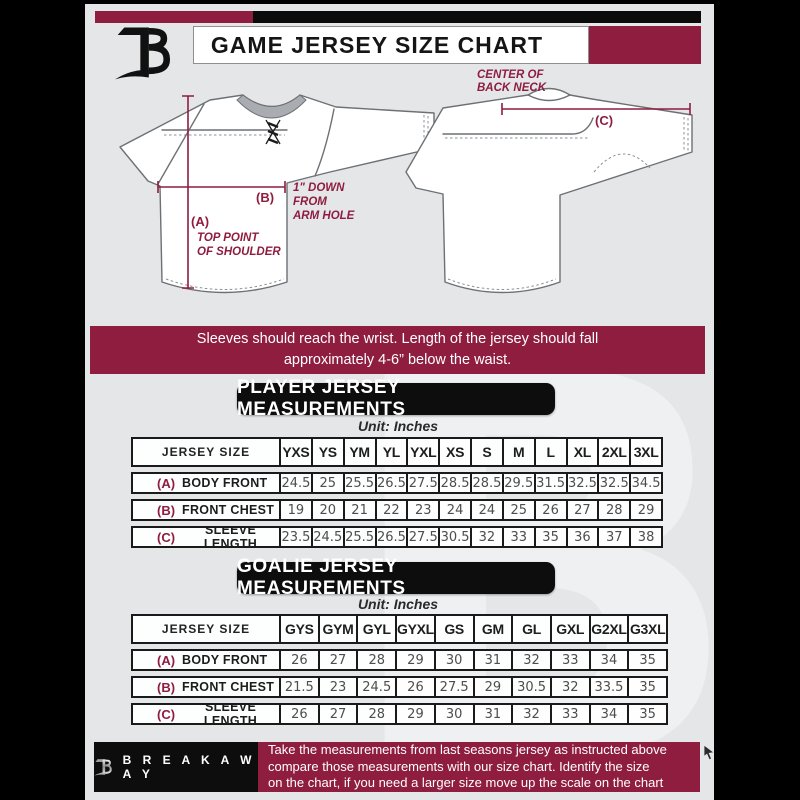 The image size is (800, 800). I want to click on value-cell: 28.5, so click(454, 483).